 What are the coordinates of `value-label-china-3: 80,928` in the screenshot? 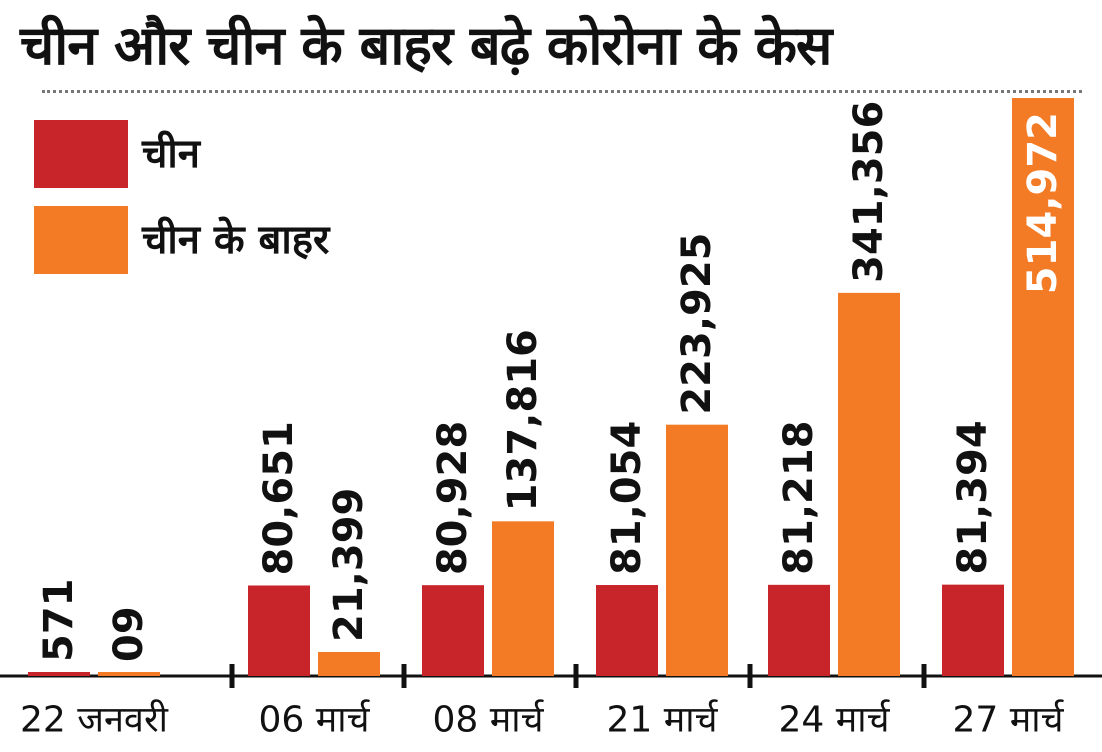 It's located at (453, 498).